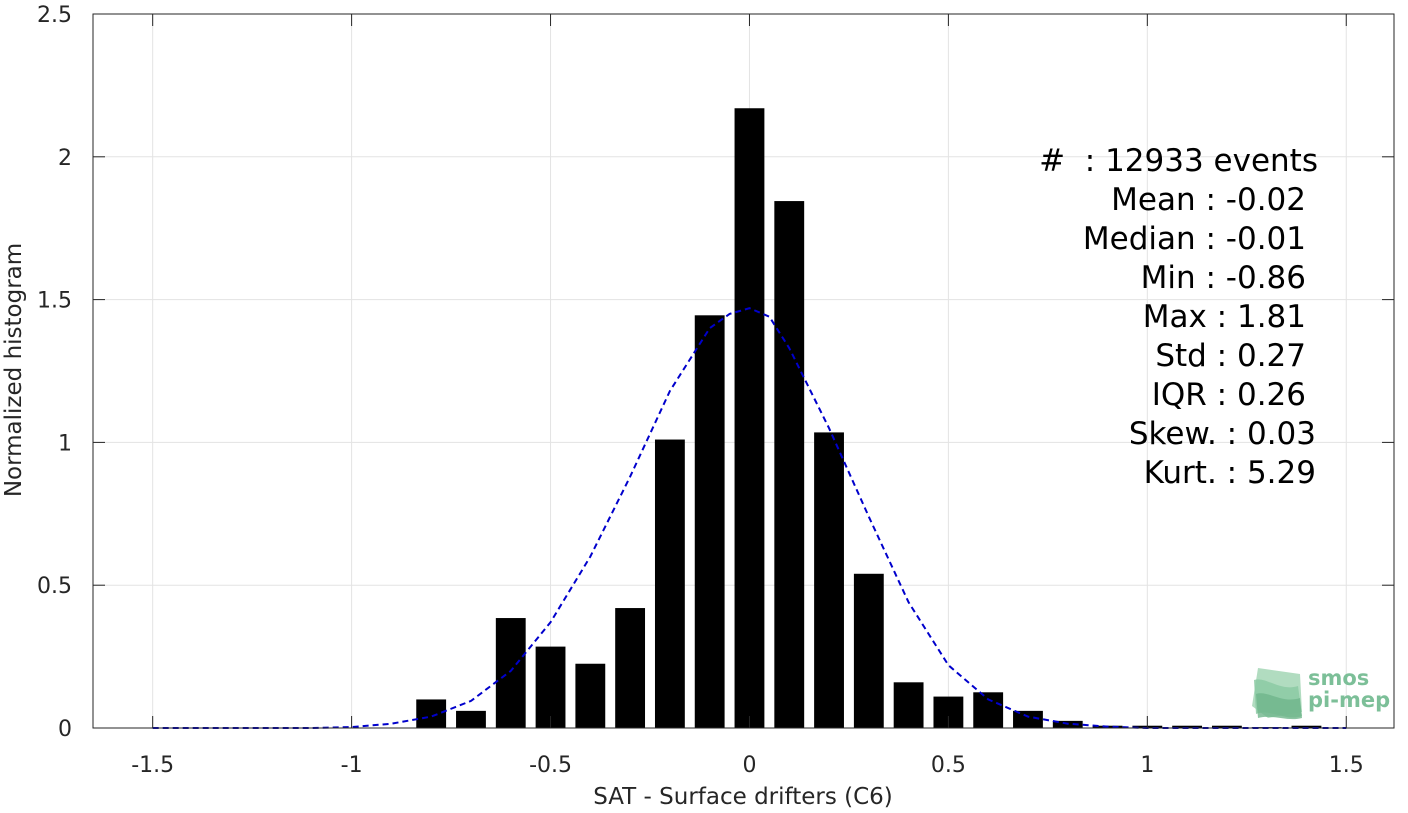  I want to click on y-tick-label: 1.5, so click(54, 301).